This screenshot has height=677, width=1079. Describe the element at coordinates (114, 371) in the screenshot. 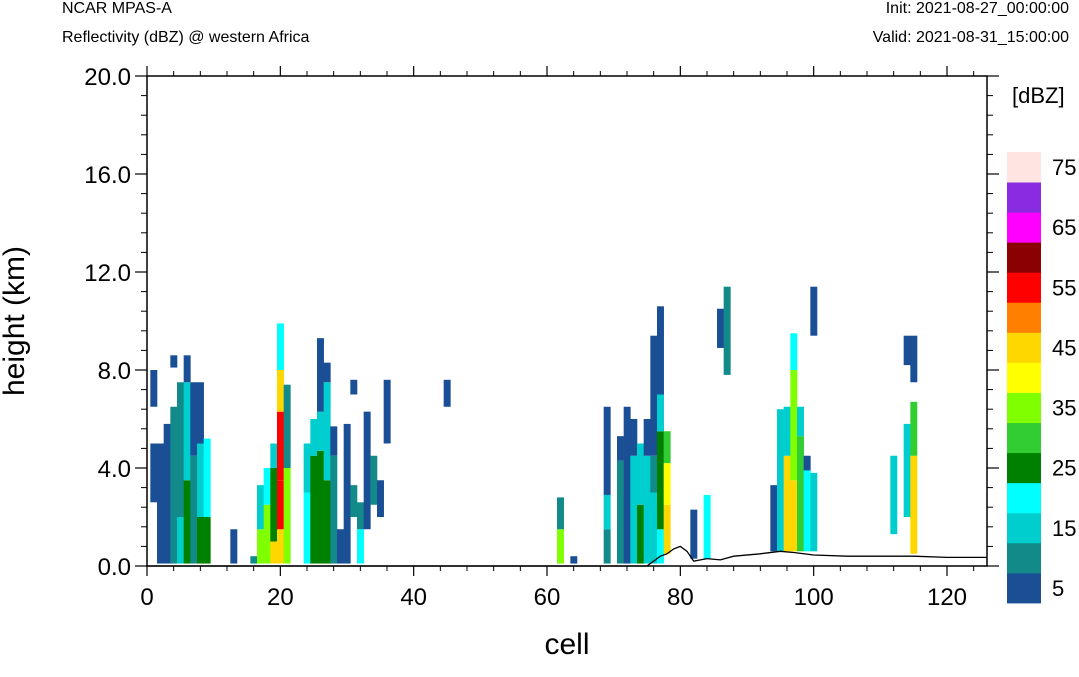

I see `y-tick-label: 8.0` at that location.